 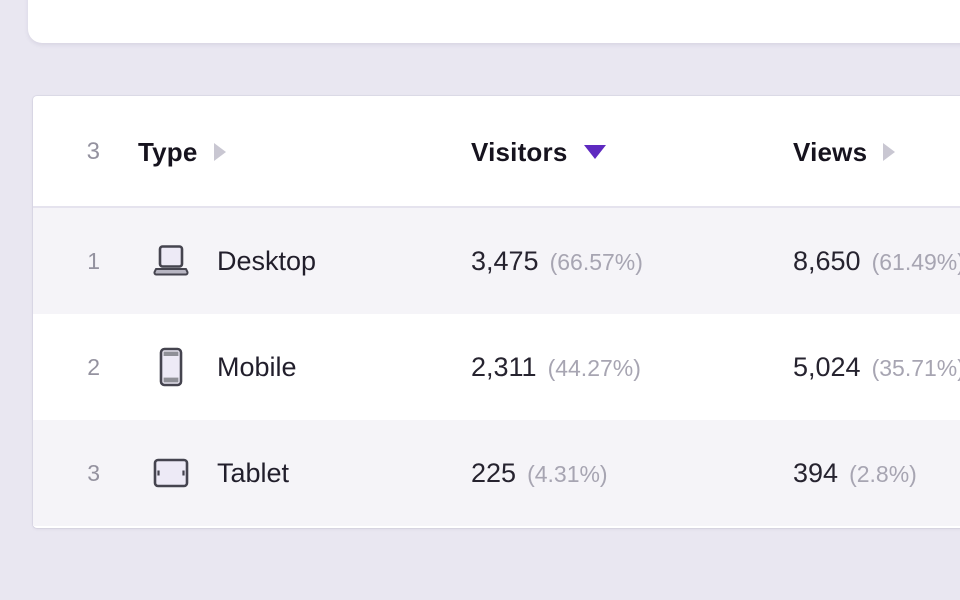 What do you see at coordinates (93, 366) in the screenshot?
I see `row-index: 2` at bounding box center [93, 366].